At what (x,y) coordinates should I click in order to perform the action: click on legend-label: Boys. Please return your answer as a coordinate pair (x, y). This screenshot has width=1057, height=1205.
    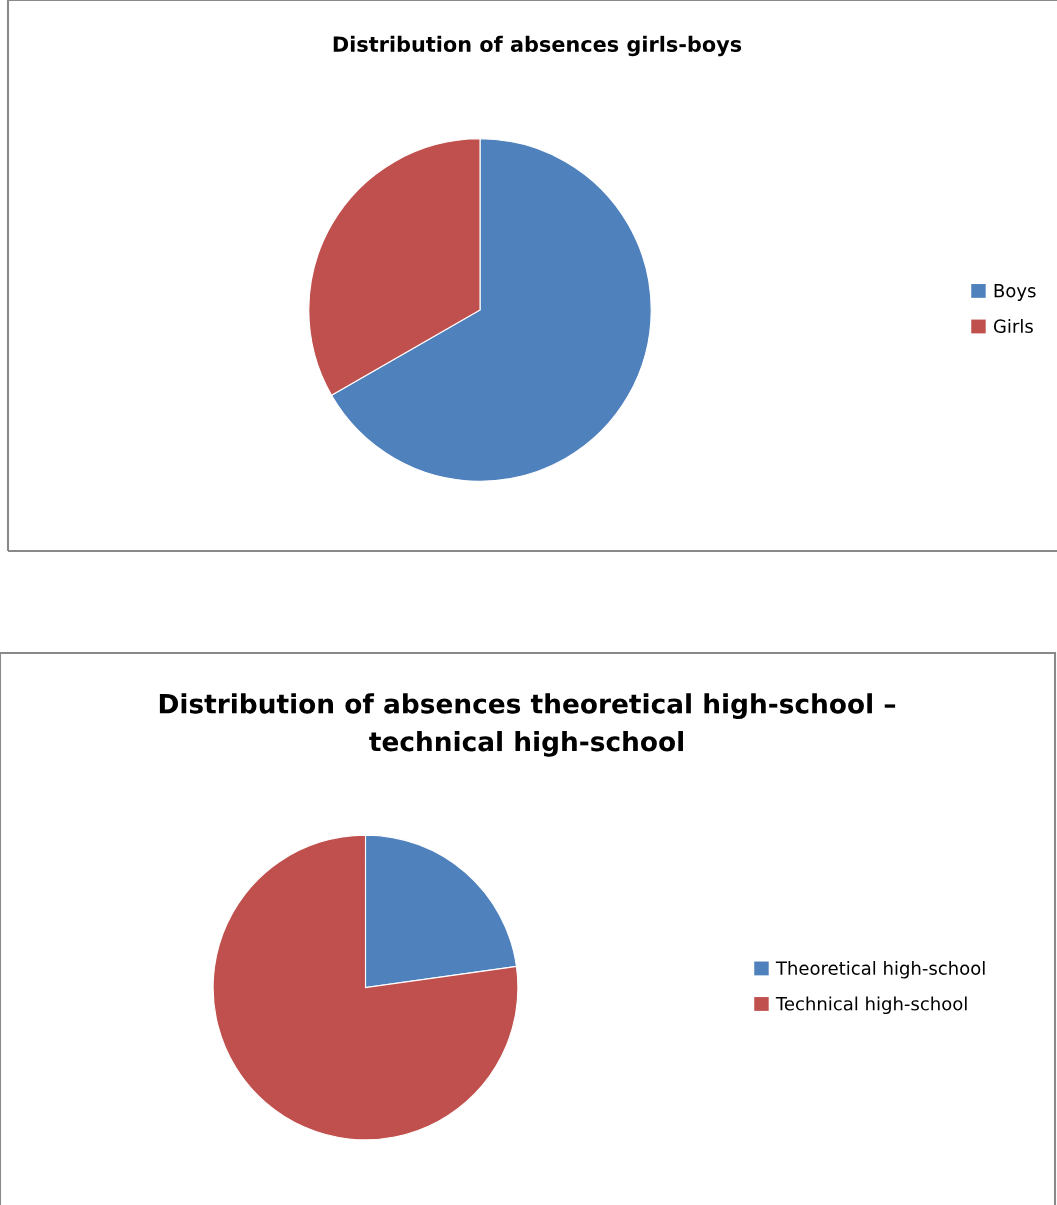
    Looking at the image, I should click on (1015, 292).